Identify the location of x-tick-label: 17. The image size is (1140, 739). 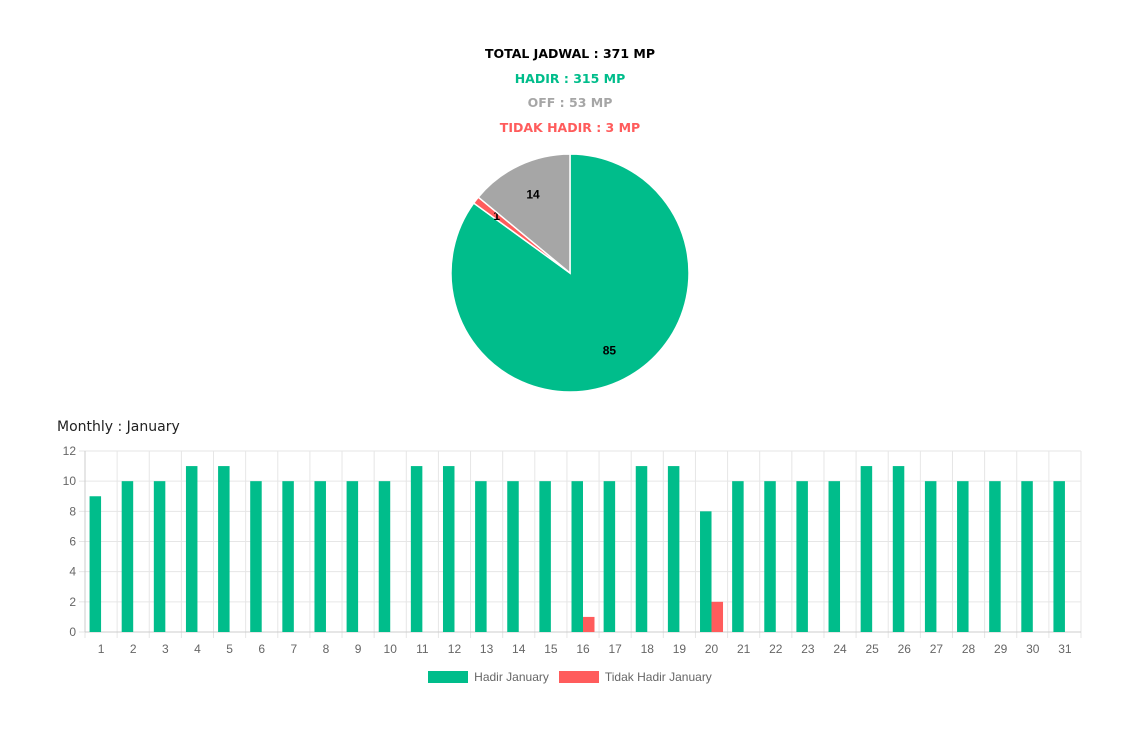
(615, 649).